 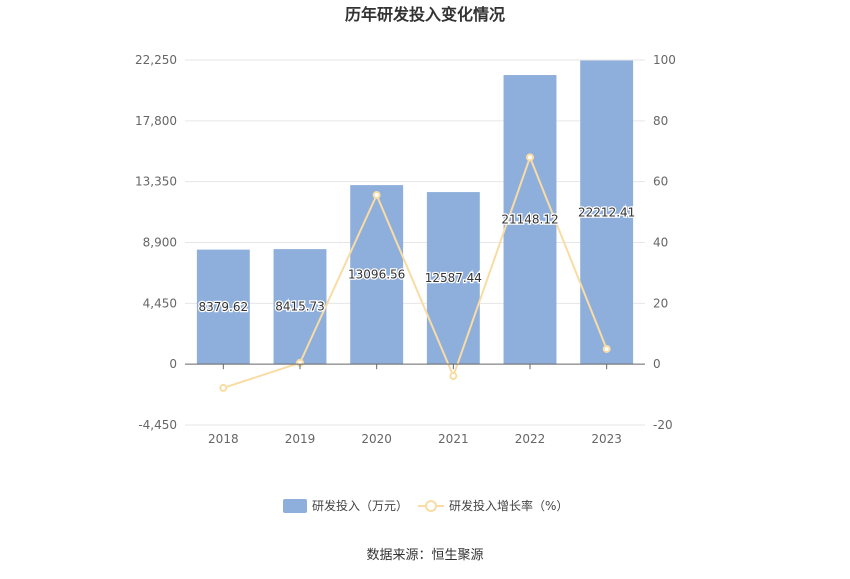 I want to click on bar-data-label: 21148.12, so click(x=529, y=220).